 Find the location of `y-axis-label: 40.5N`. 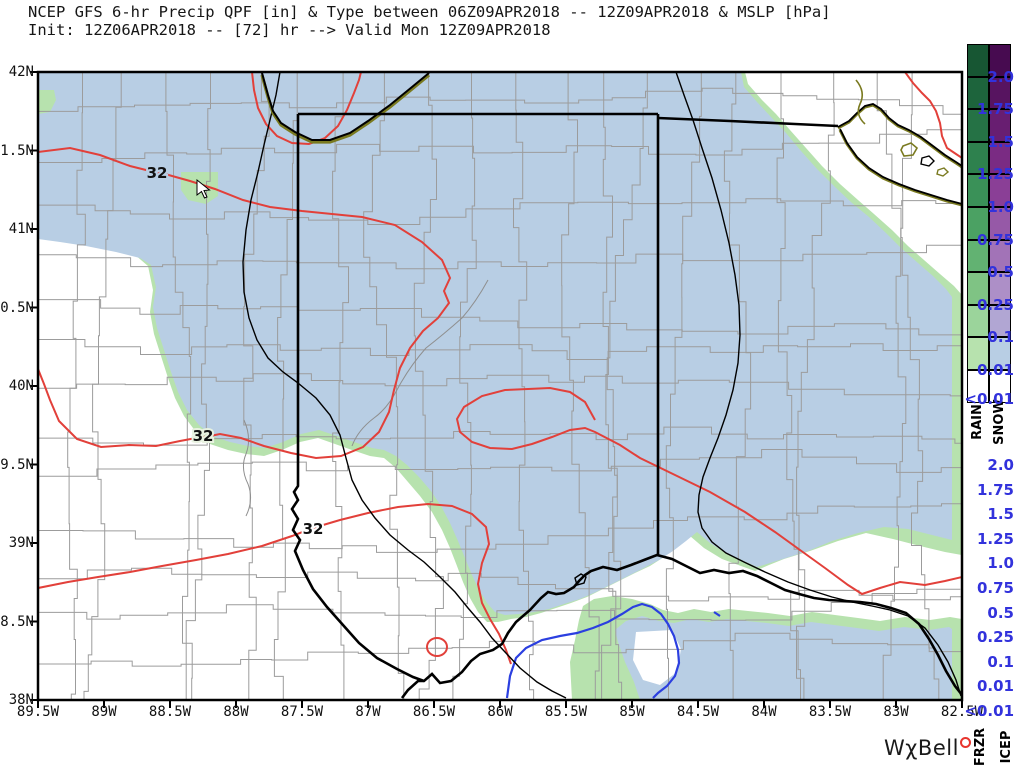

y-axis-label: 40.5N is located at coordinates (17, 307).